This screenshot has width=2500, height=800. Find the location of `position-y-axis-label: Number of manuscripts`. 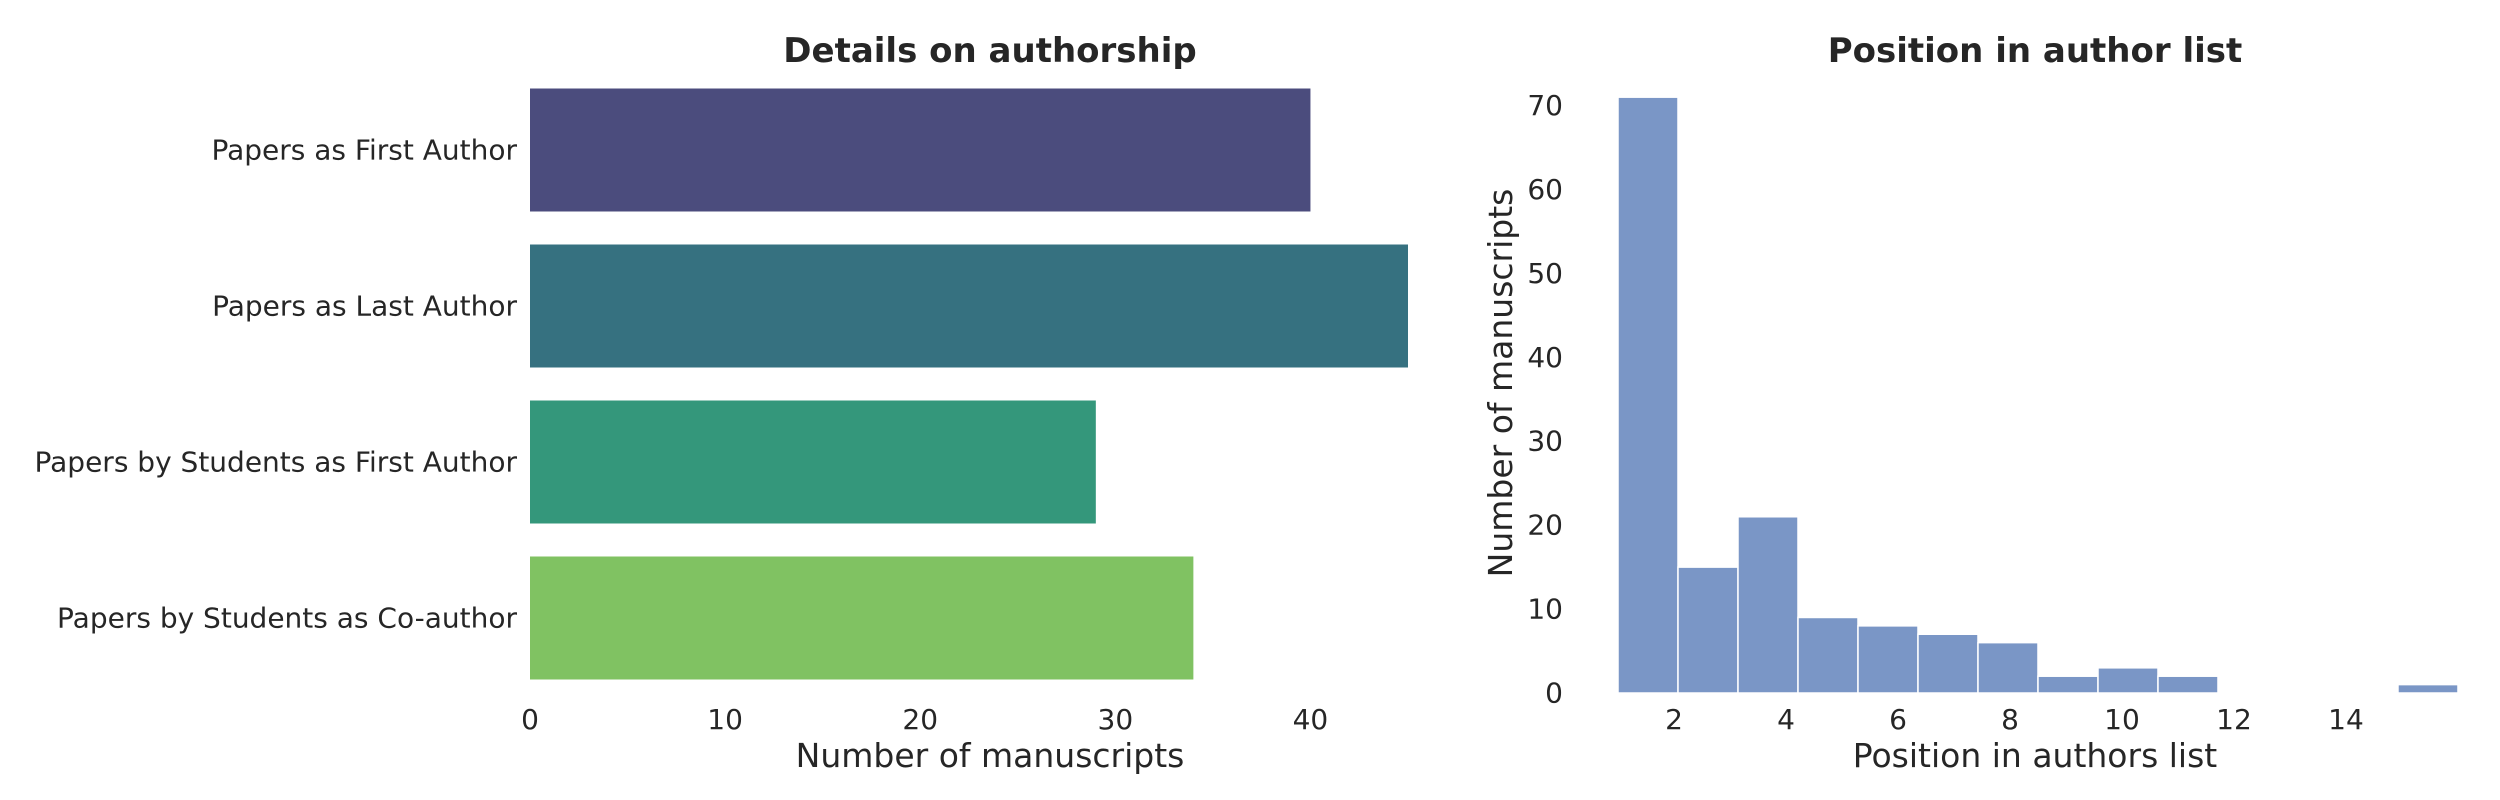

position-y-axis-label: Number of manuscripts is located at coordinates (1500, 383).